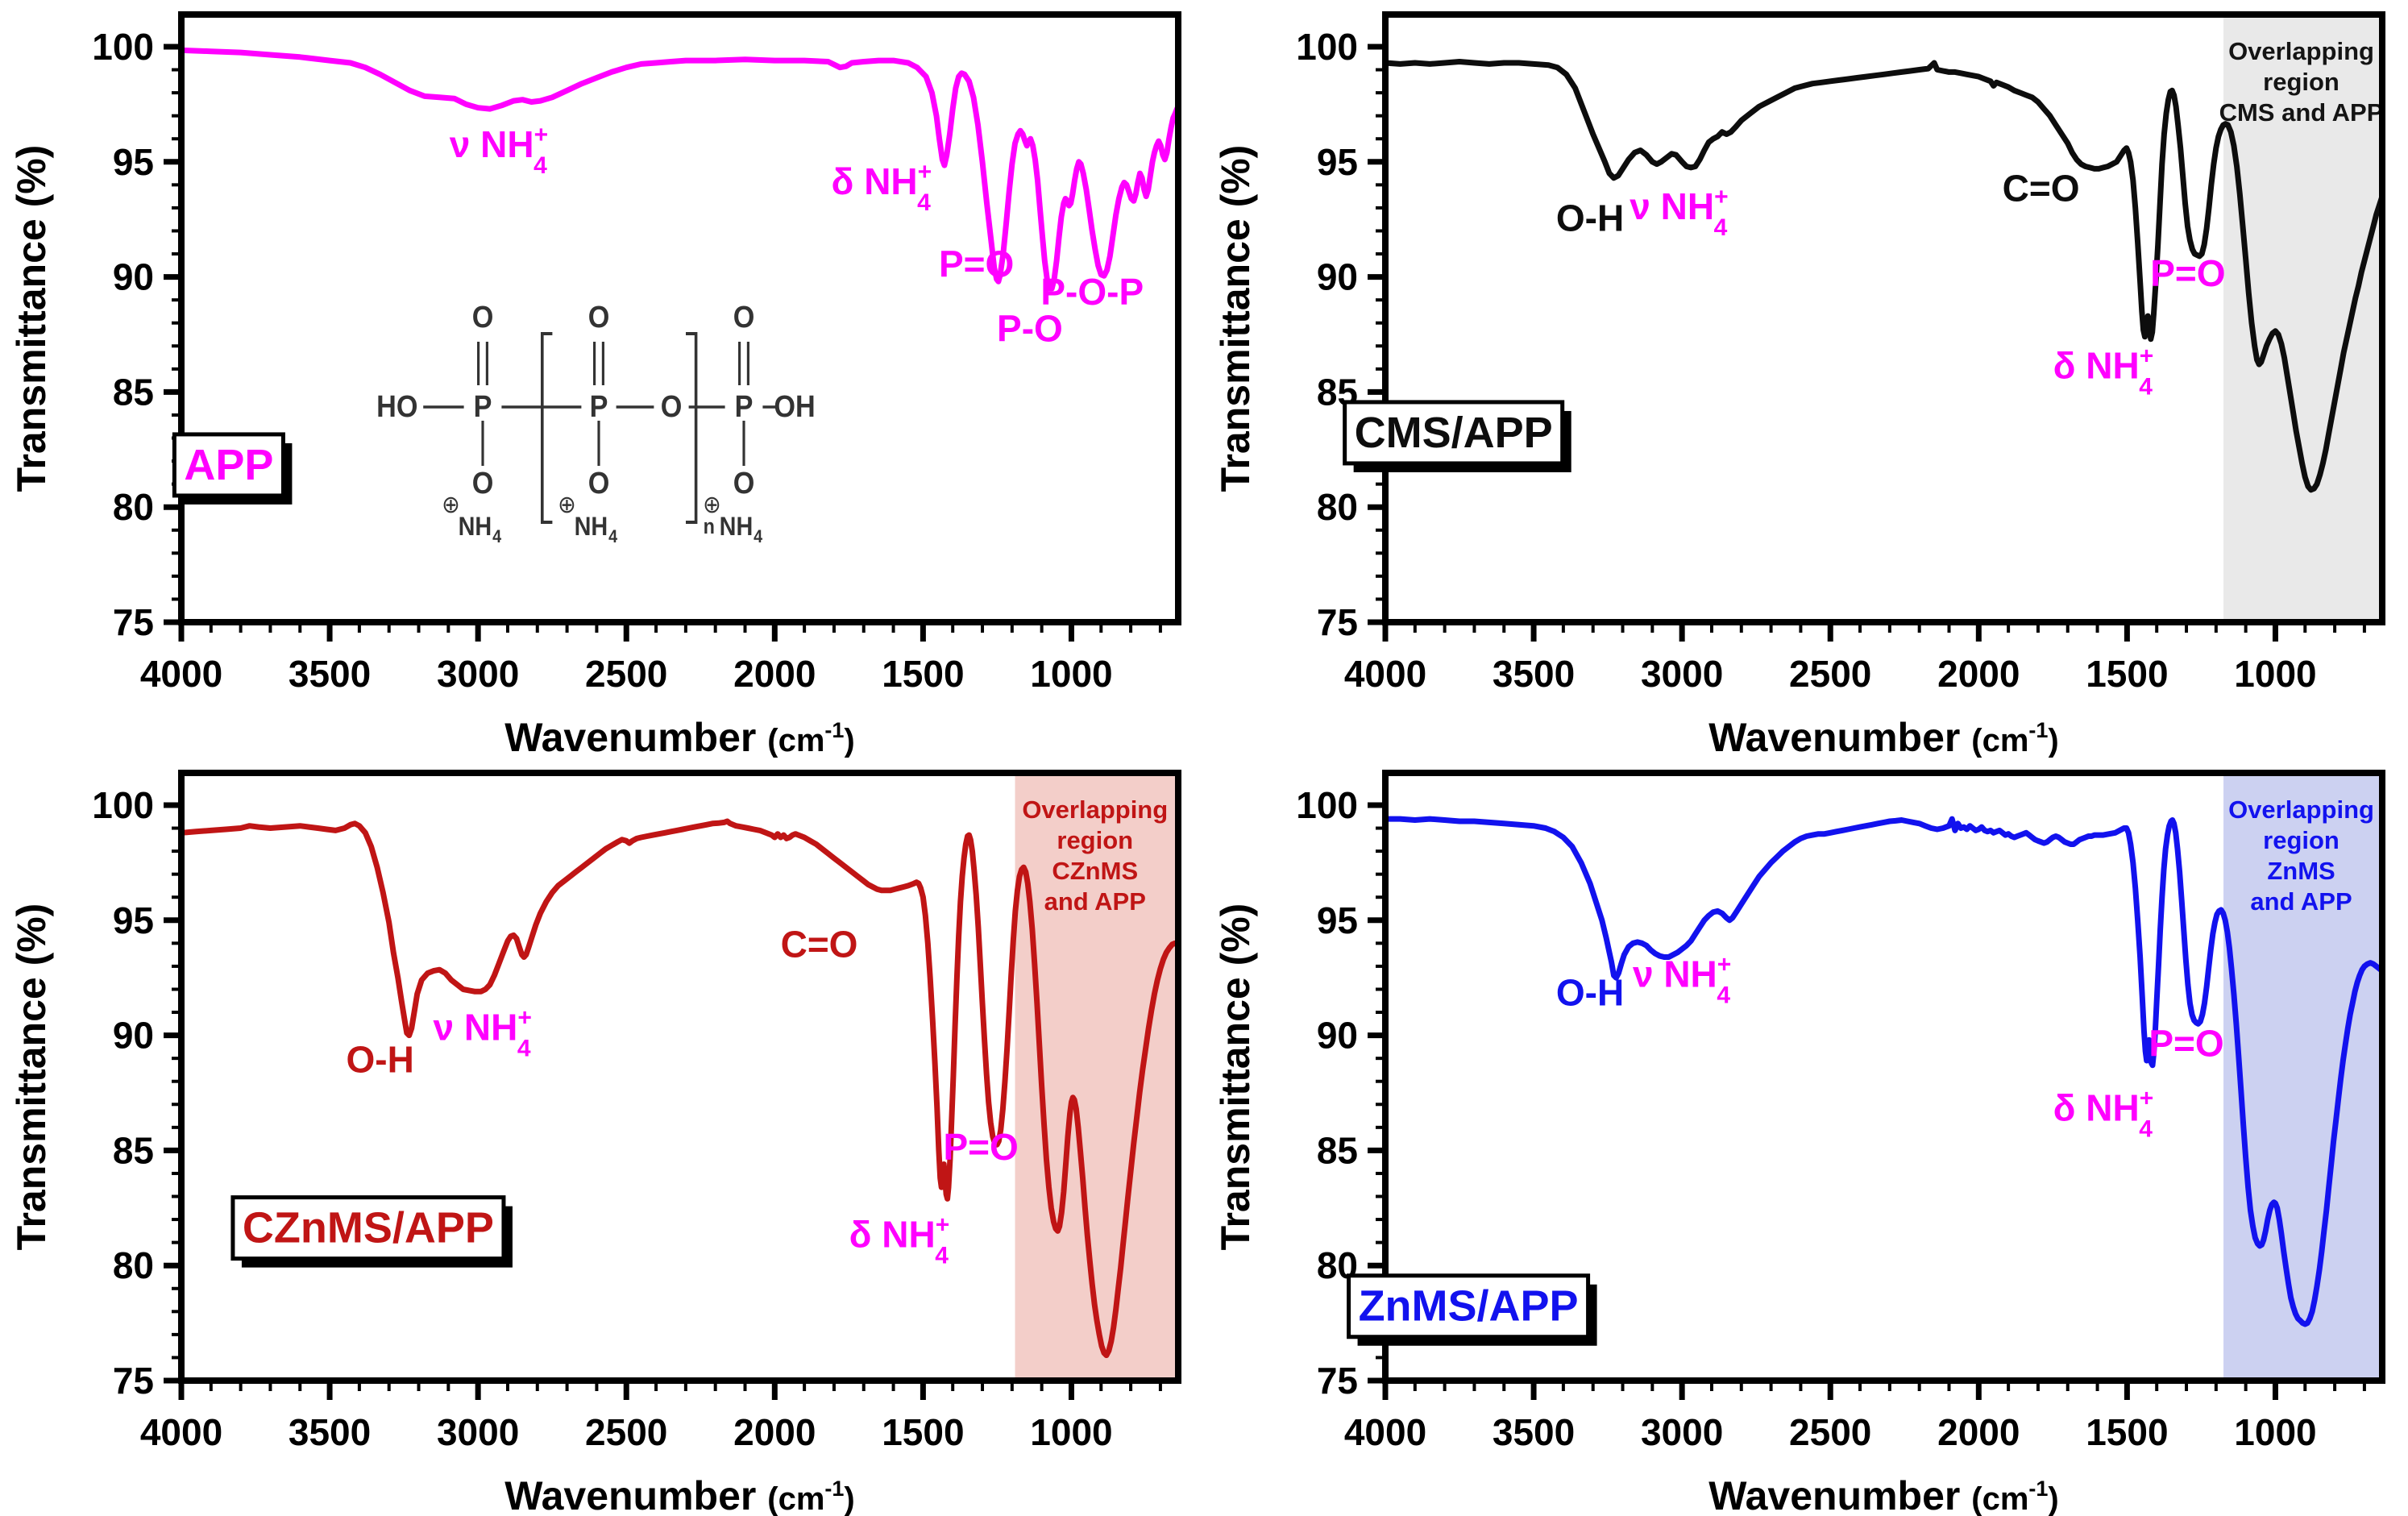 This screenshot has height=1516, width=2408. I want to click on sample-label-box: CMS/APP, so click(1457, 436).